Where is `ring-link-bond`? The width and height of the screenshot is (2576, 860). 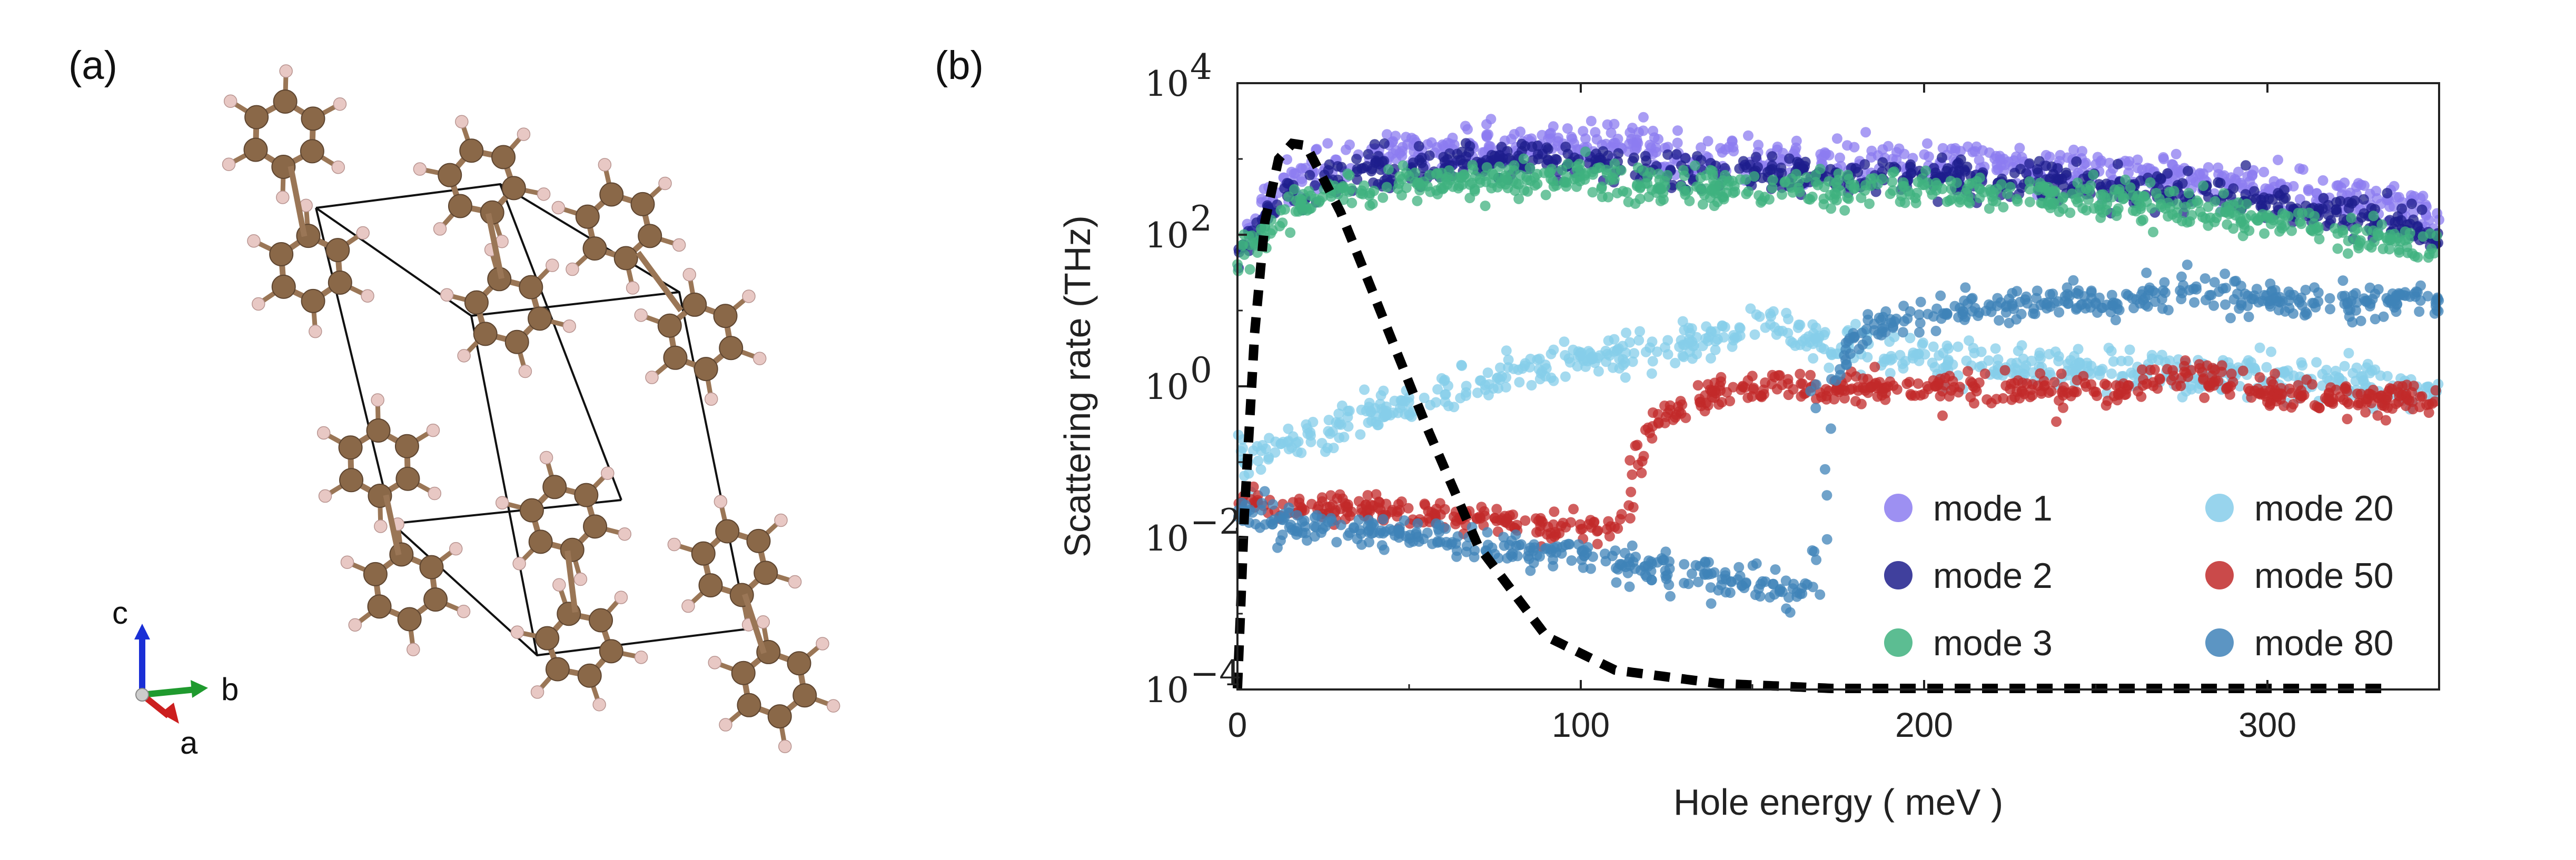
ring-link-bond is located at coordinates (754, 623).